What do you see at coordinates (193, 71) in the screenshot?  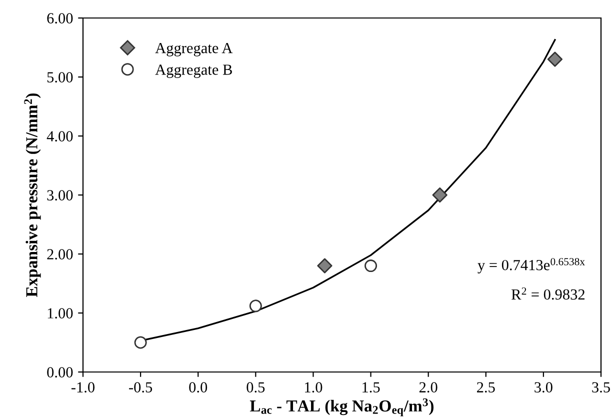 I see `legend-label: Aggregate B` at bounding box center [193, 71].